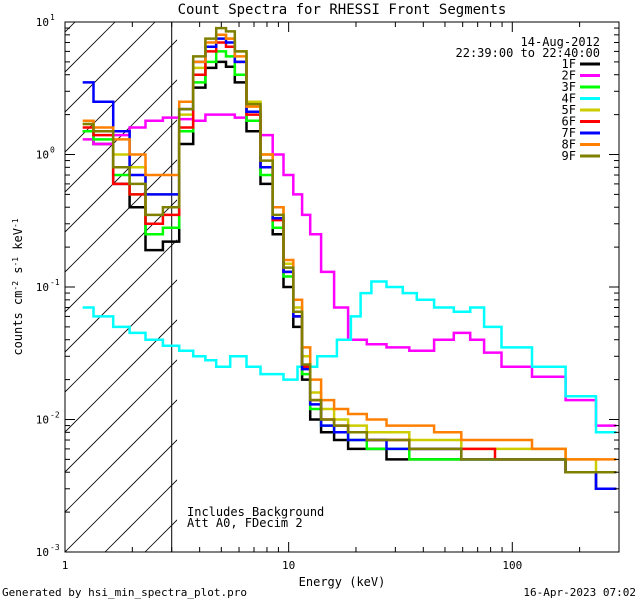  I want to click on y-tick-exponent: -1, so click(55, 282).